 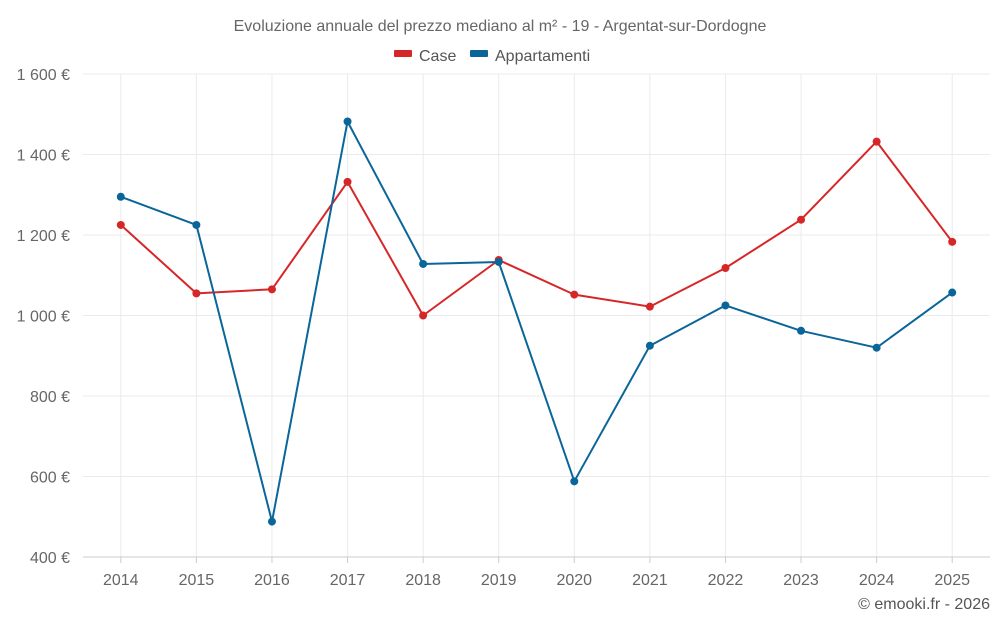 What do you see at coordinates (499, 580) in the screenshot?
I see `x-tick-label: 2019` at bounding box center [499, 580].